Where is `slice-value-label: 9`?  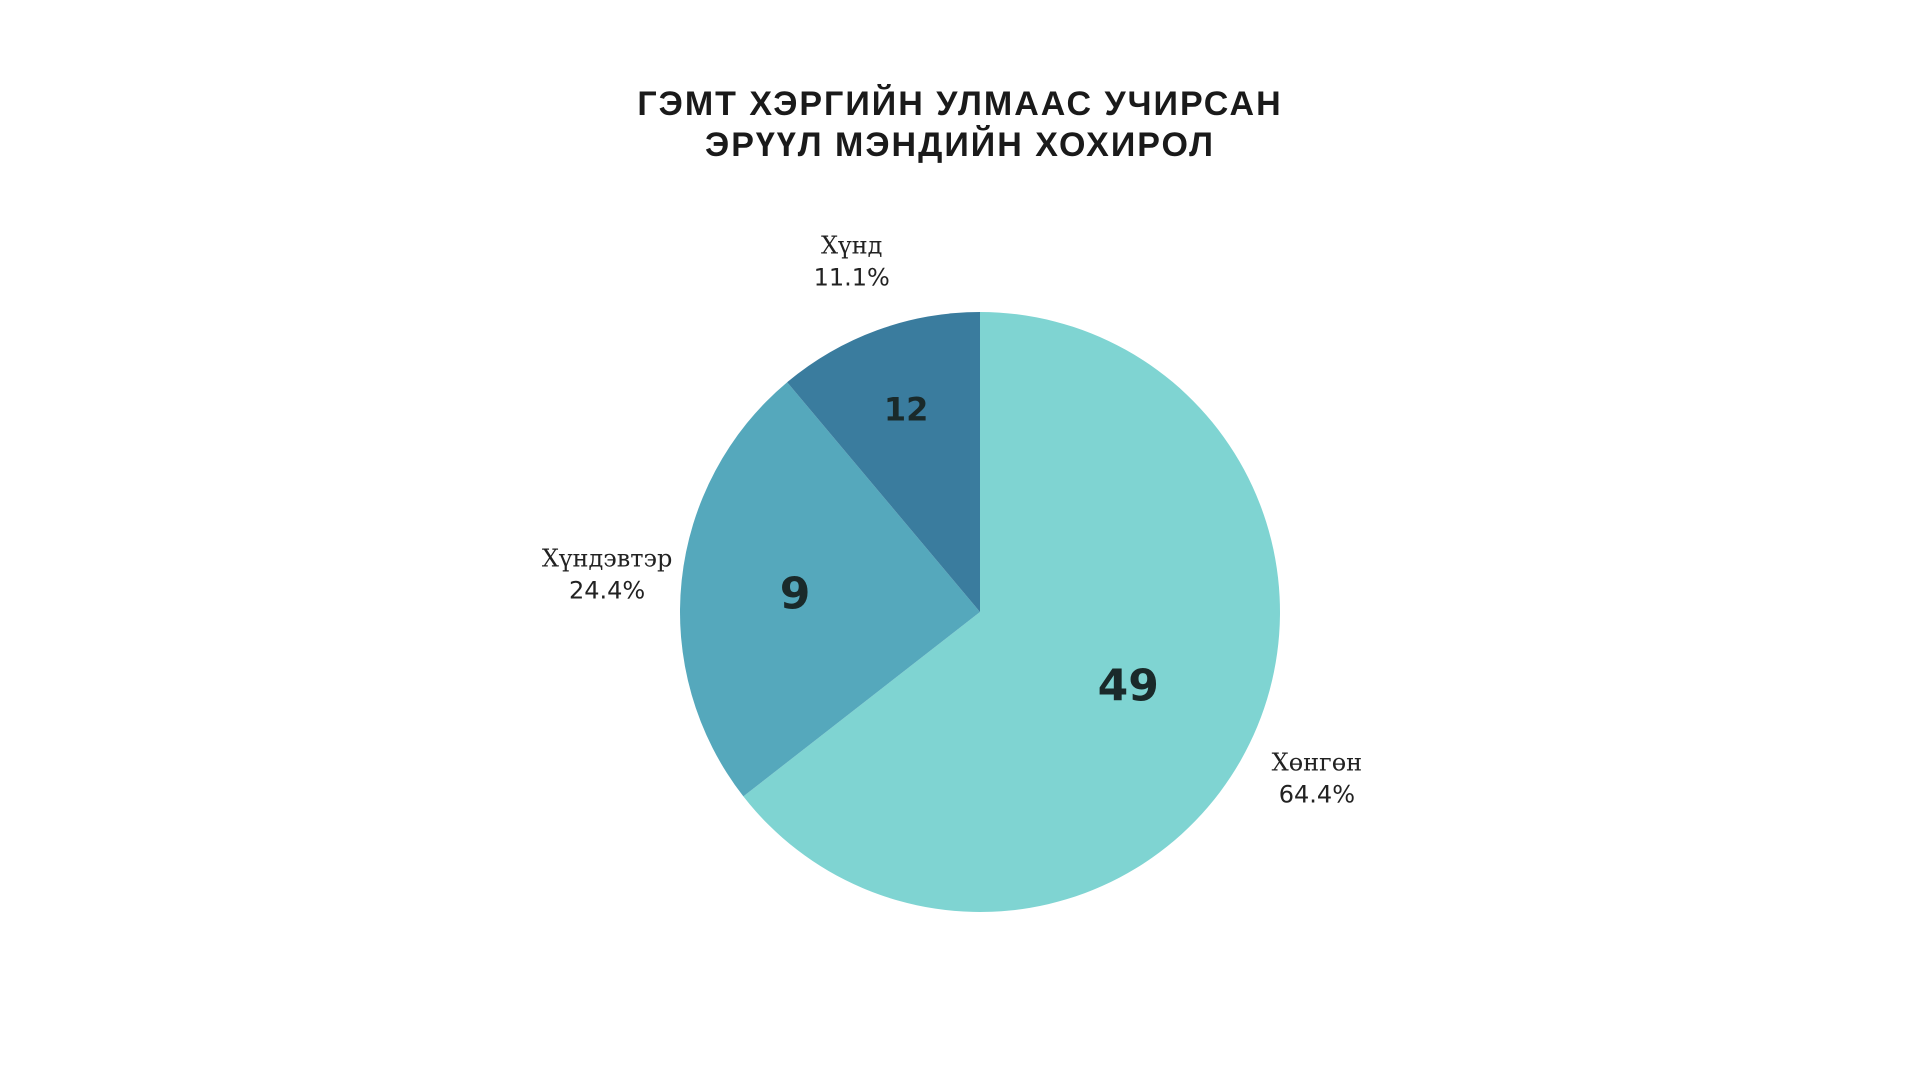 slice-value-label: 9 is located at coordinates (795, 593).